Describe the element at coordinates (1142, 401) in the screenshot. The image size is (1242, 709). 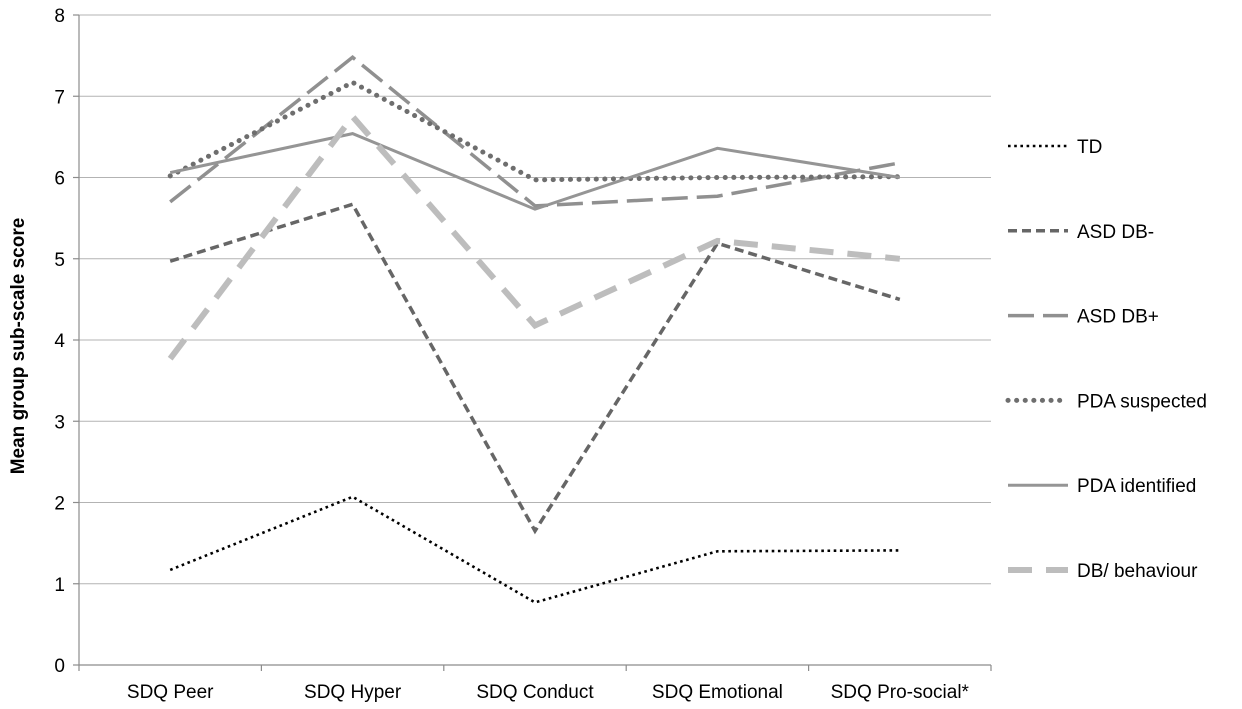
I see `legend-label: PDA suspected` at that location.